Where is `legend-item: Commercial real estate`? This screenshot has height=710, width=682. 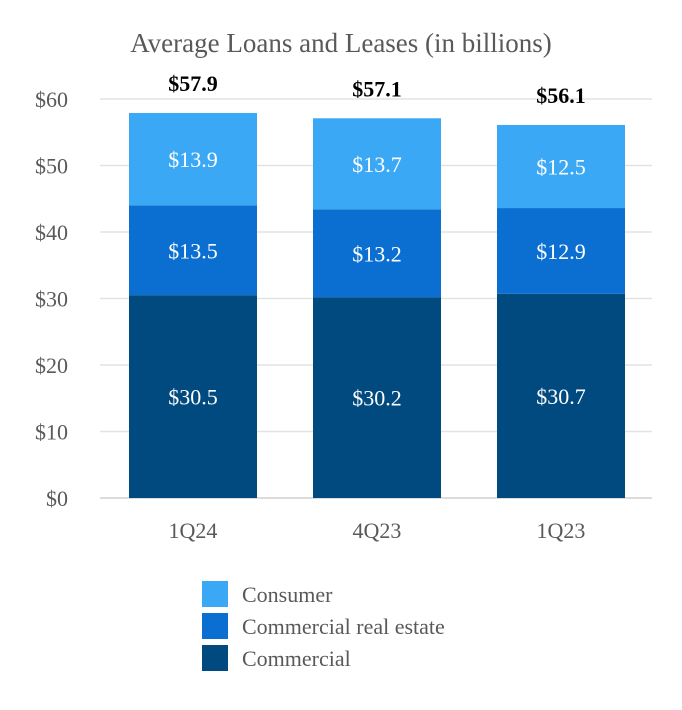
legend-item: Commercial real estate is located at coordinates (323, 626).